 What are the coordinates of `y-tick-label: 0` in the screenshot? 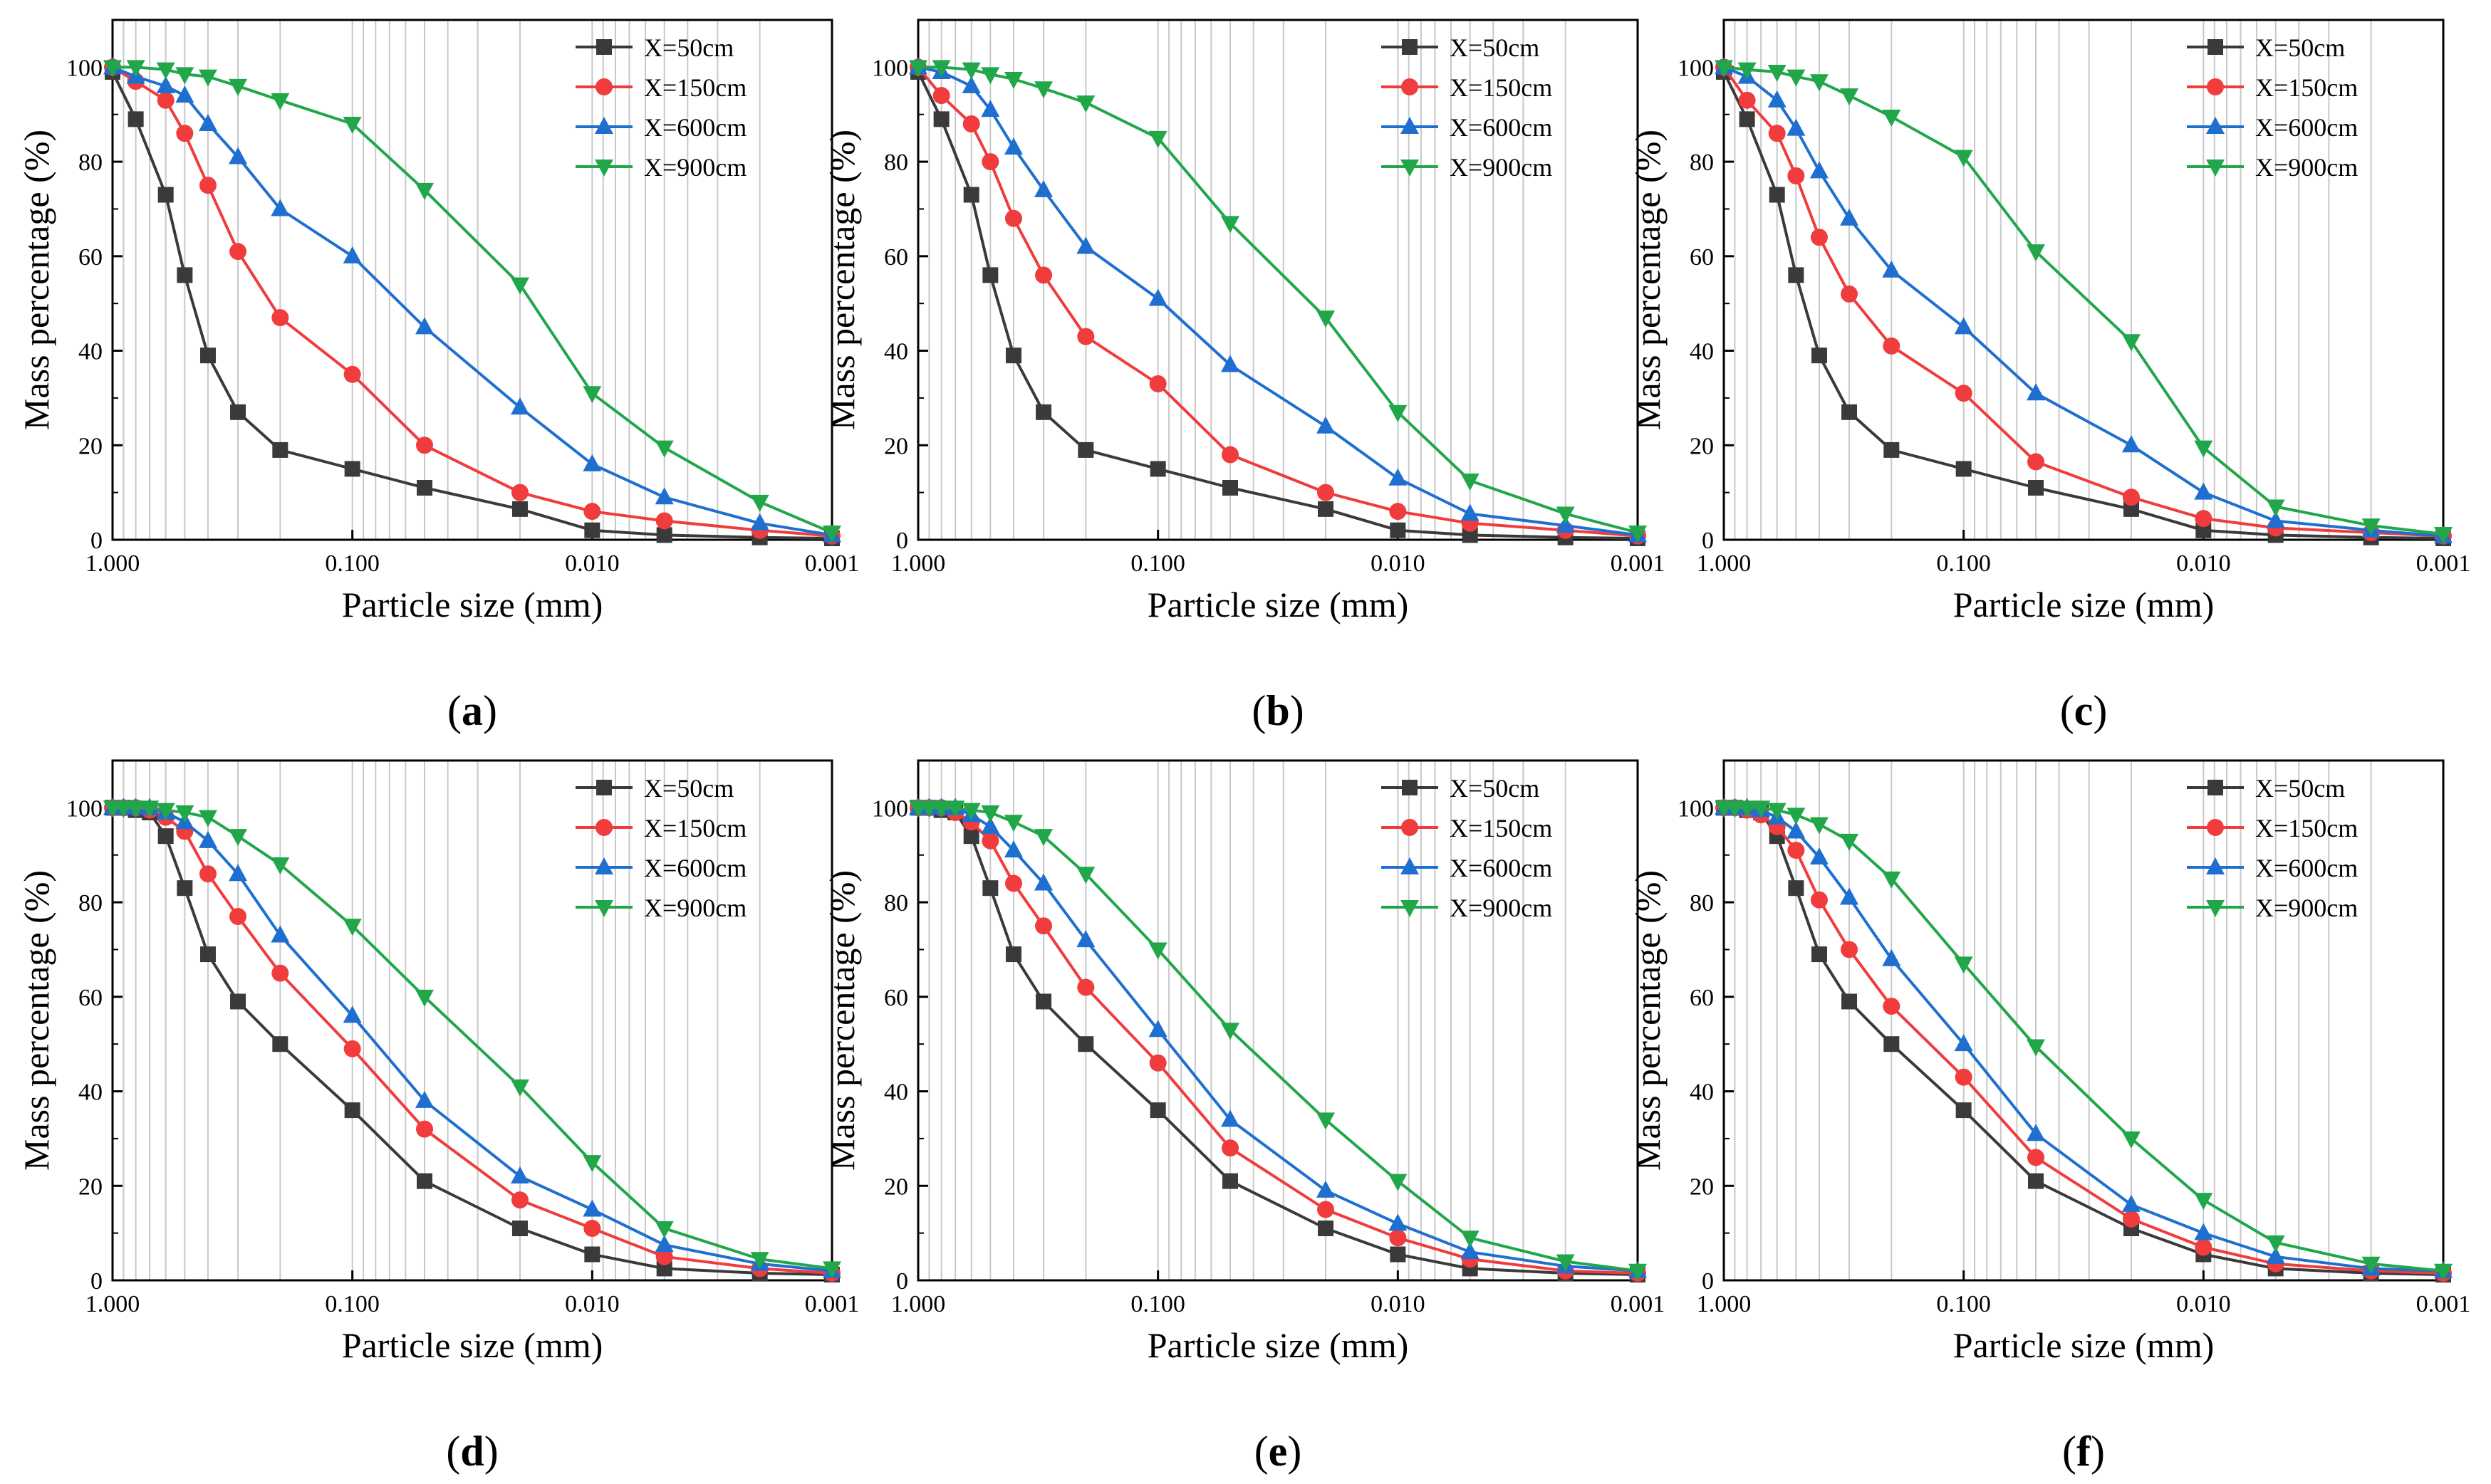 It's located at (96, 1281).